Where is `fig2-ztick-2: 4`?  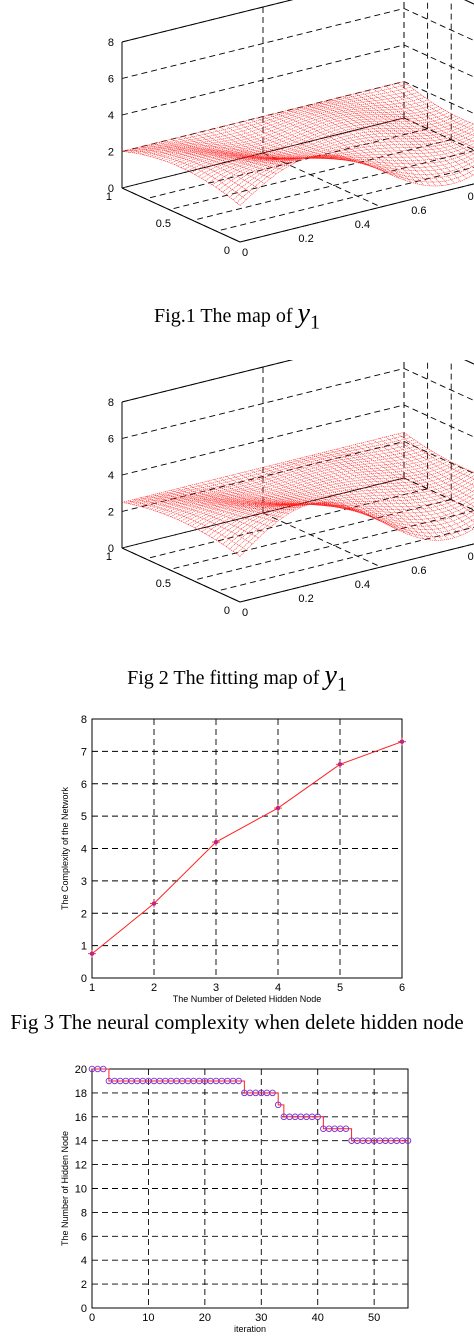
fig2-ztick-2: 4 is located at coordinates (111, 476).